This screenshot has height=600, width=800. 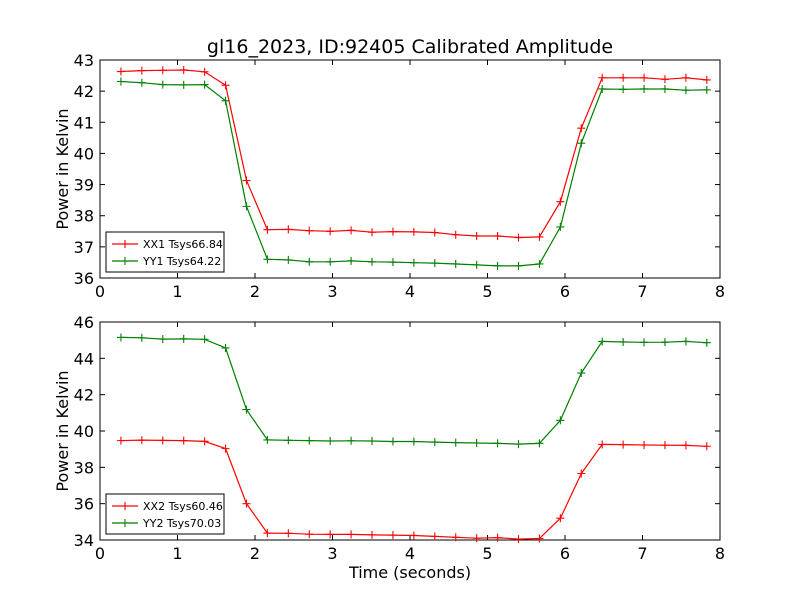 I want to click on y-tick-label: 41, so click(x=84, y=122).